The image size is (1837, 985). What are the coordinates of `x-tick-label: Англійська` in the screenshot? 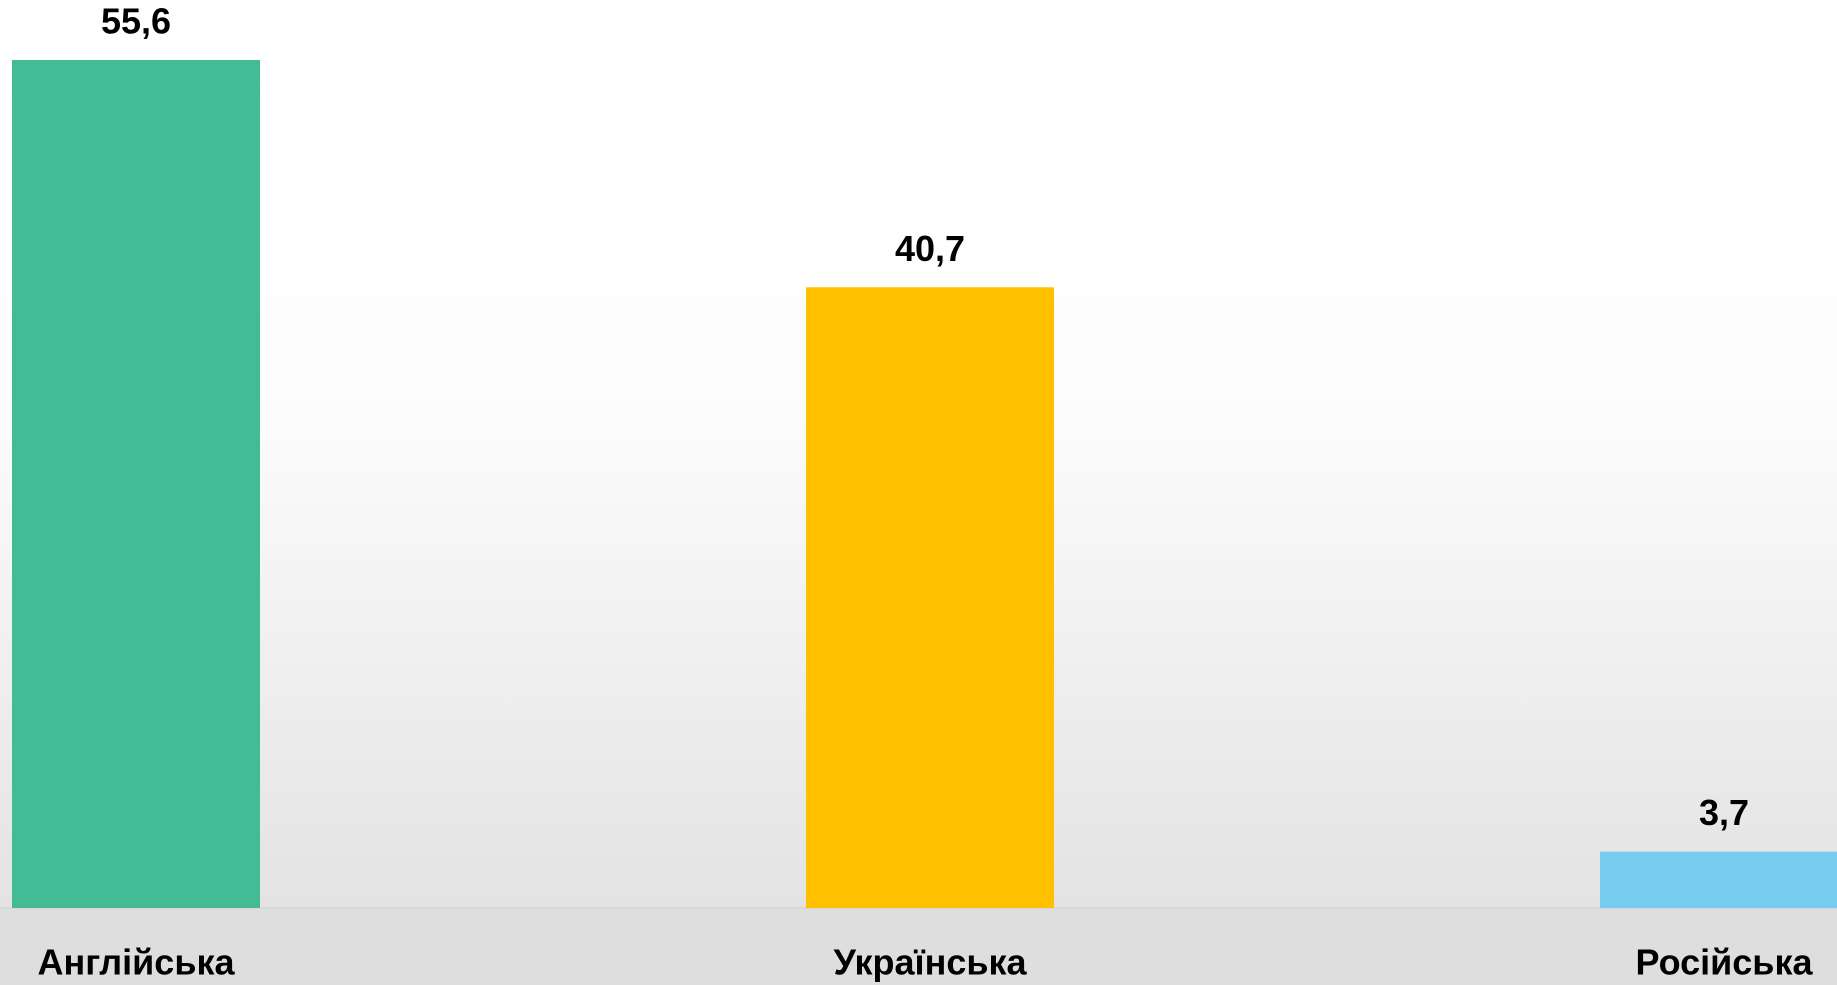 It's located at (136, 962).